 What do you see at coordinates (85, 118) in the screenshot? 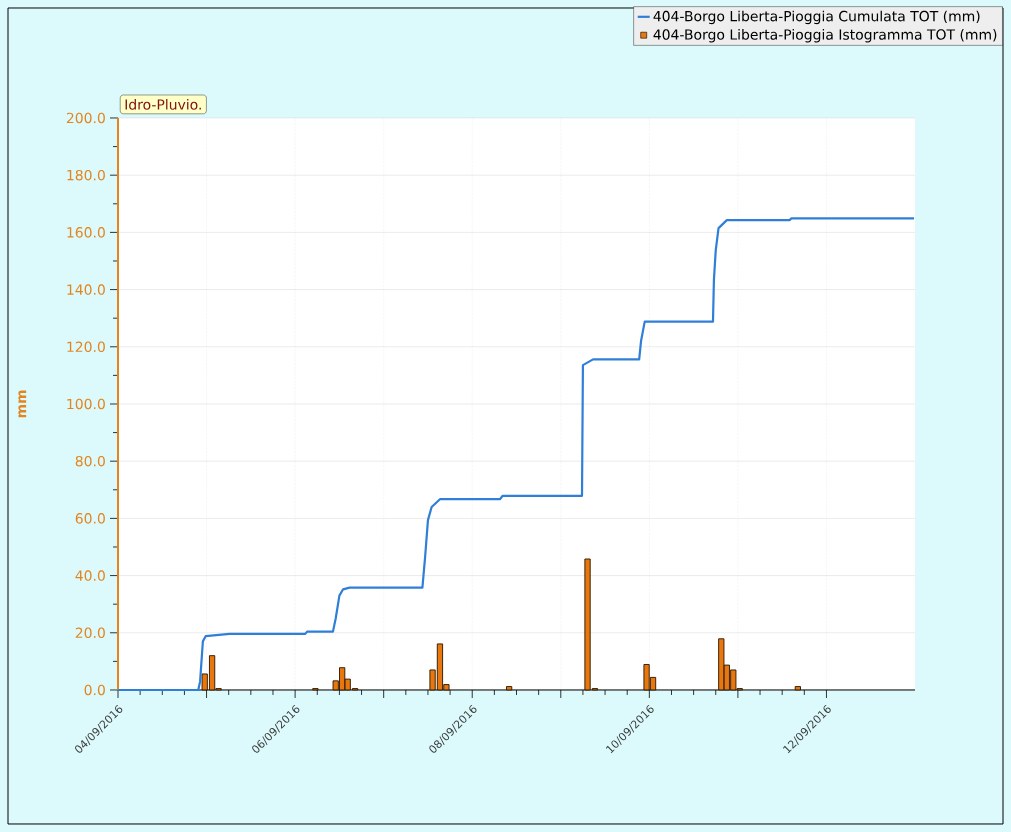
I see `y-tick-label: 200.0` at bounding box center [85, 118].